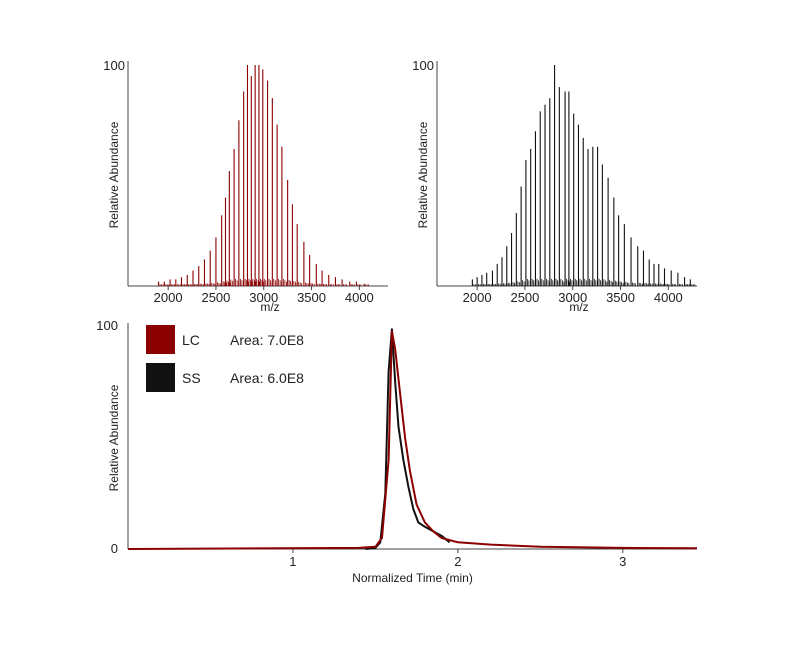 This screenshot has height=650, width=800. I want to click on x-tick-label: 1, so click(292, 561).